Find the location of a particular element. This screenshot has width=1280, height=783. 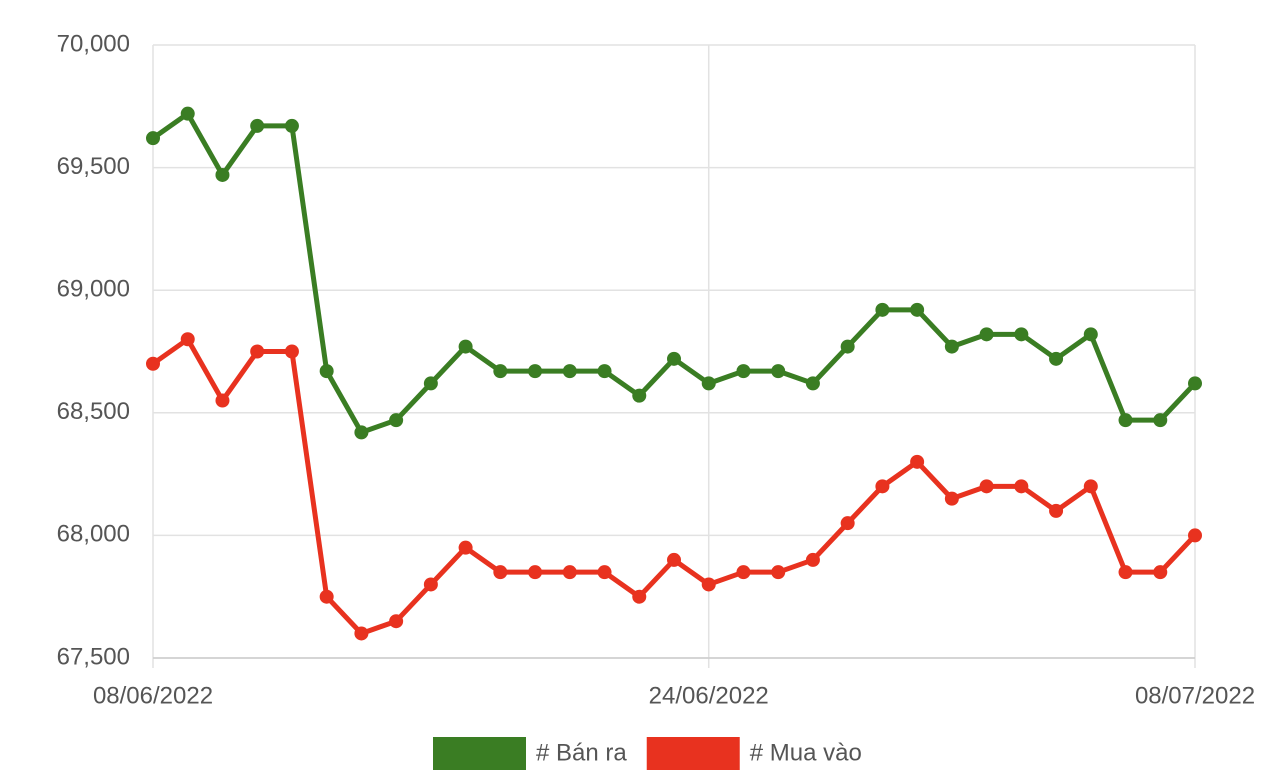

legend-label: # Bán ra is located at coordinates (581, 752).